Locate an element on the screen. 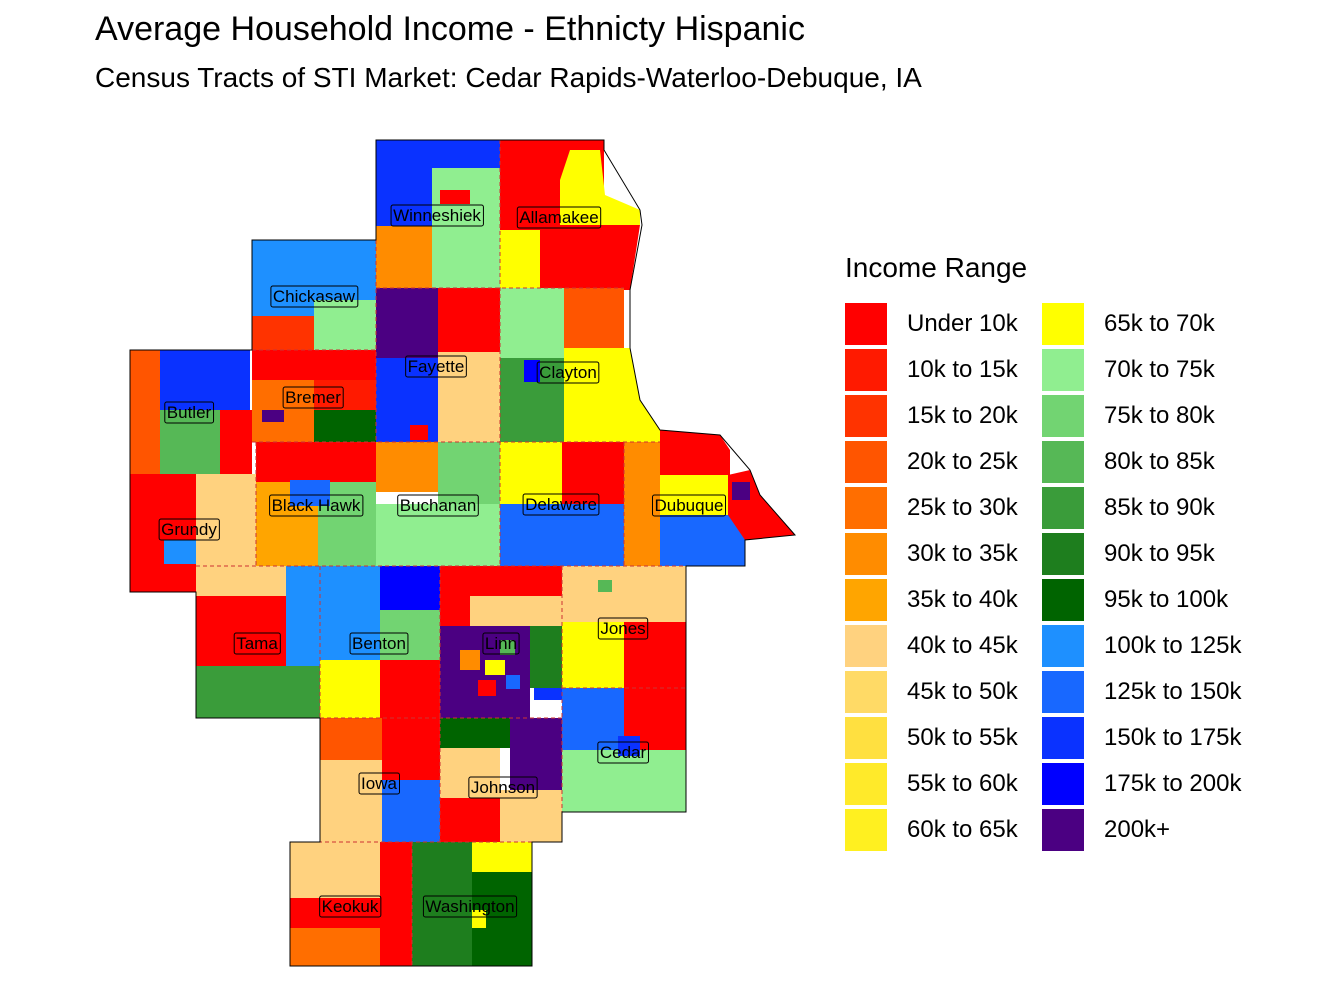  county-label: Dubuque is located at coordinates (689, 505).